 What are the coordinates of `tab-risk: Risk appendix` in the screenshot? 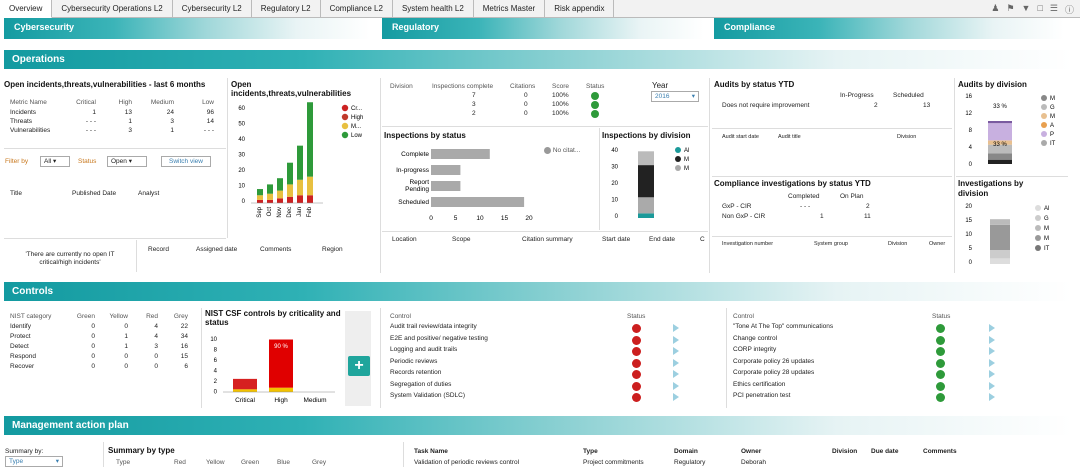 It's located at (580, 9).